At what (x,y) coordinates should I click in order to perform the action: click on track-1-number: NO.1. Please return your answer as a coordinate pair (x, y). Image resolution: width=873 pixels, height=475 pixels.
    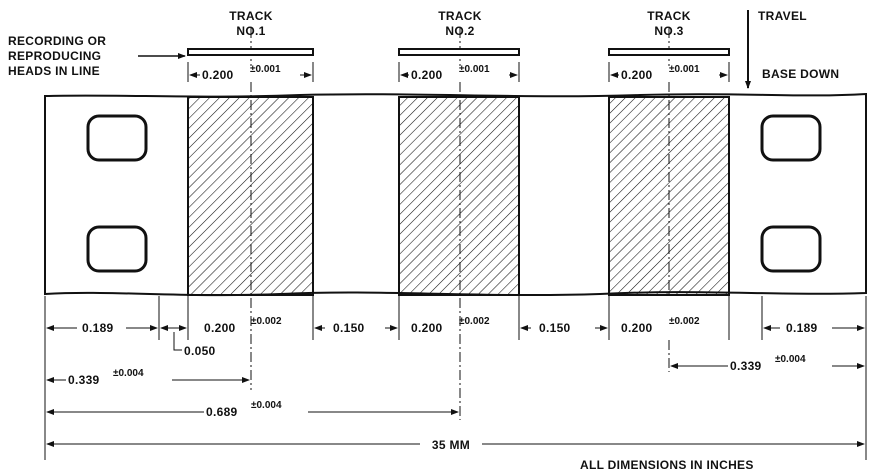
    Looking at the image, I should click on (250, 31).